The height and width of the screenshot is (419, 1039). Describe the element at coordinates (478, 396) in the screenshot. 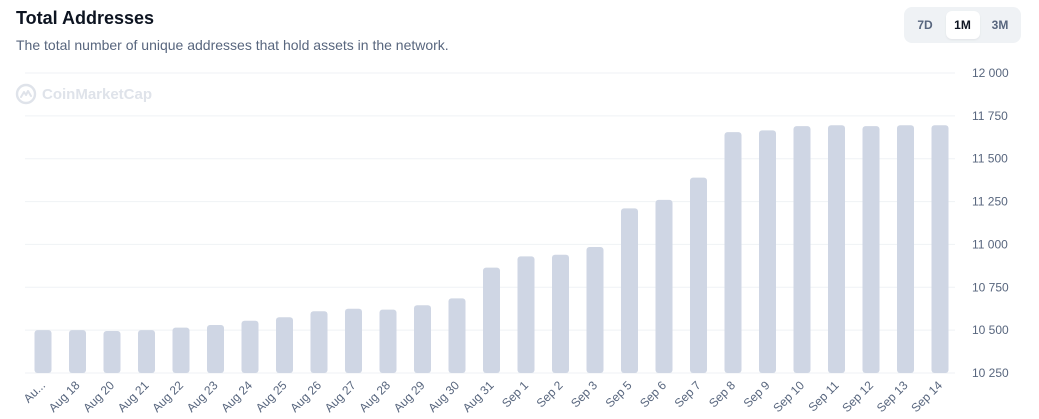

I see `x-tick-label: Aug 31` at that location.